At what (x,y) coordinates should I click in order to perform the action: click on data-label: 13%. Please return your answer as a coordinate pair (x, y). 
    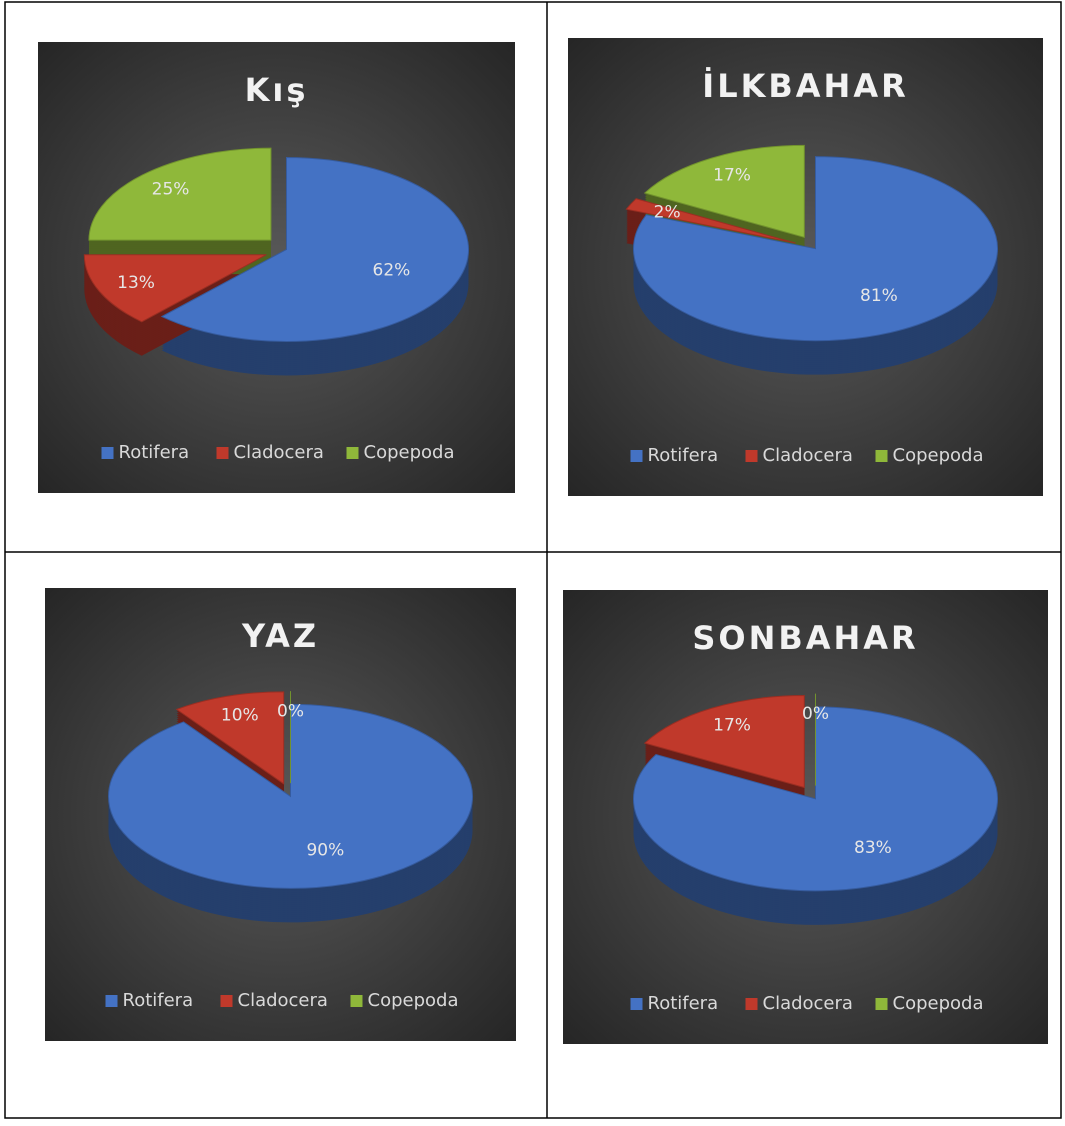
    Looking at the image, I should click on (136, 283).